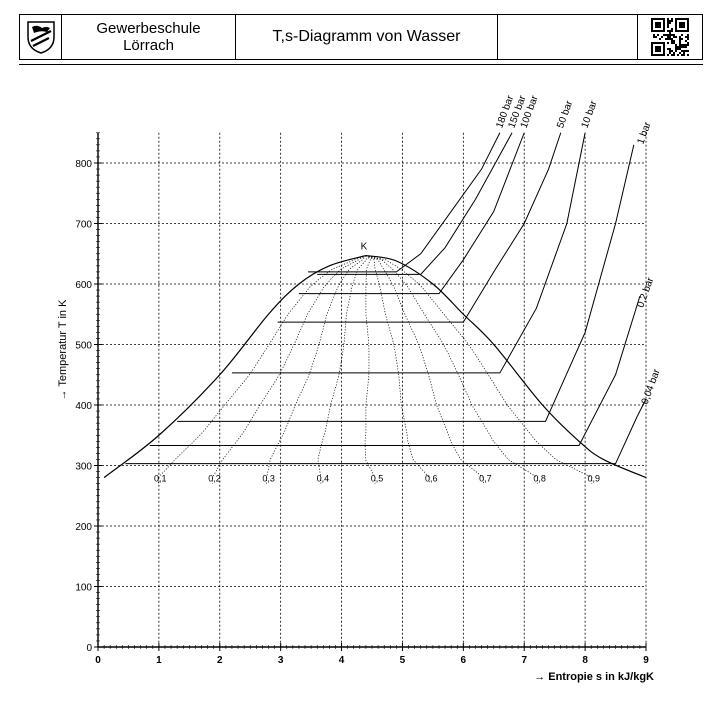  I want to click on y-tick-label: 800, so click(83, 164).